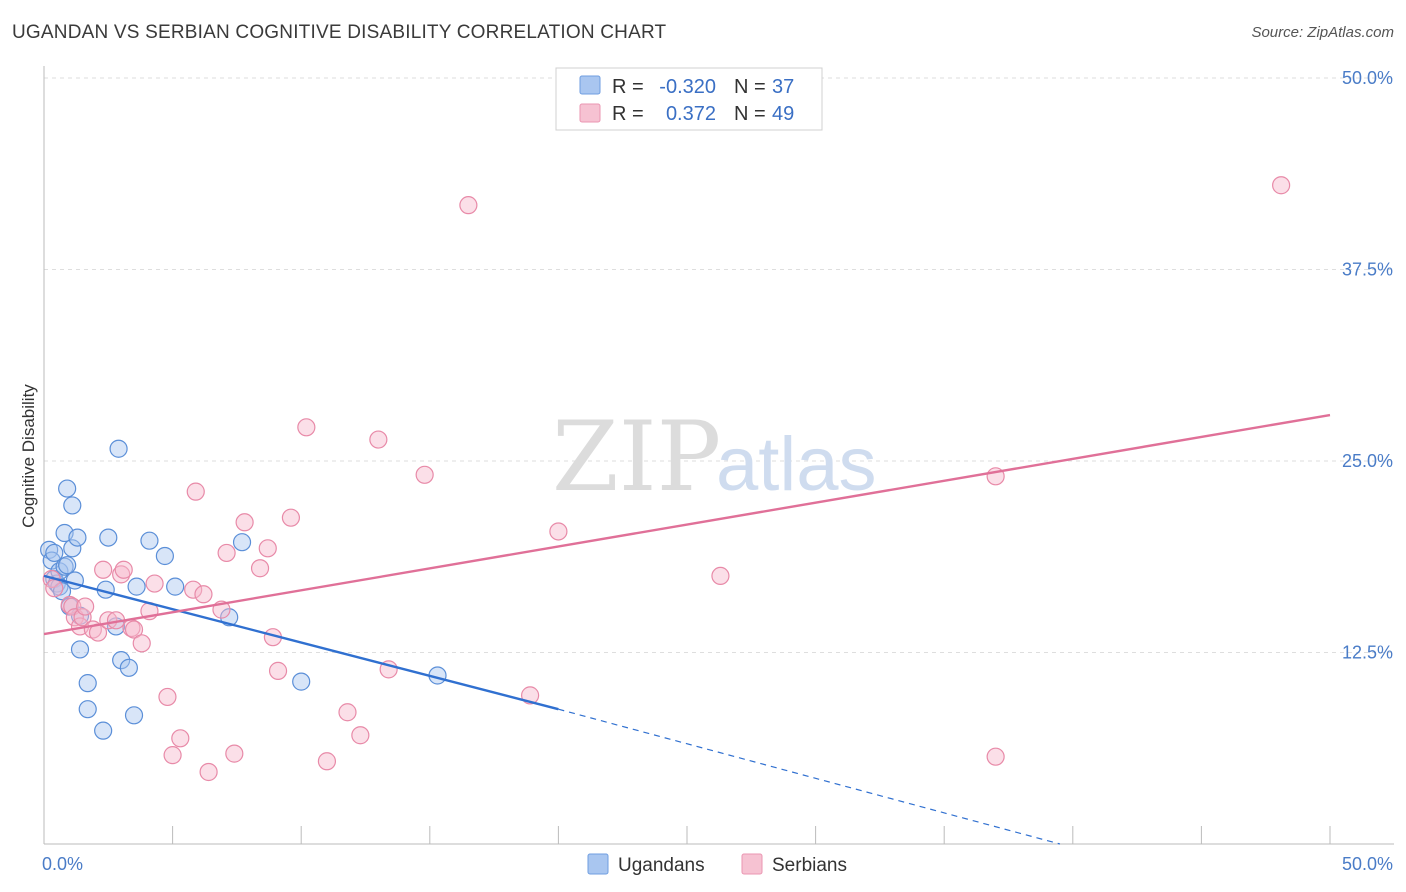  What do you see at coordinates (661, 865) in the screenshot?
I see `bottom-legend-label-ugandans: Ugandans` at bounding box center [661, 865].